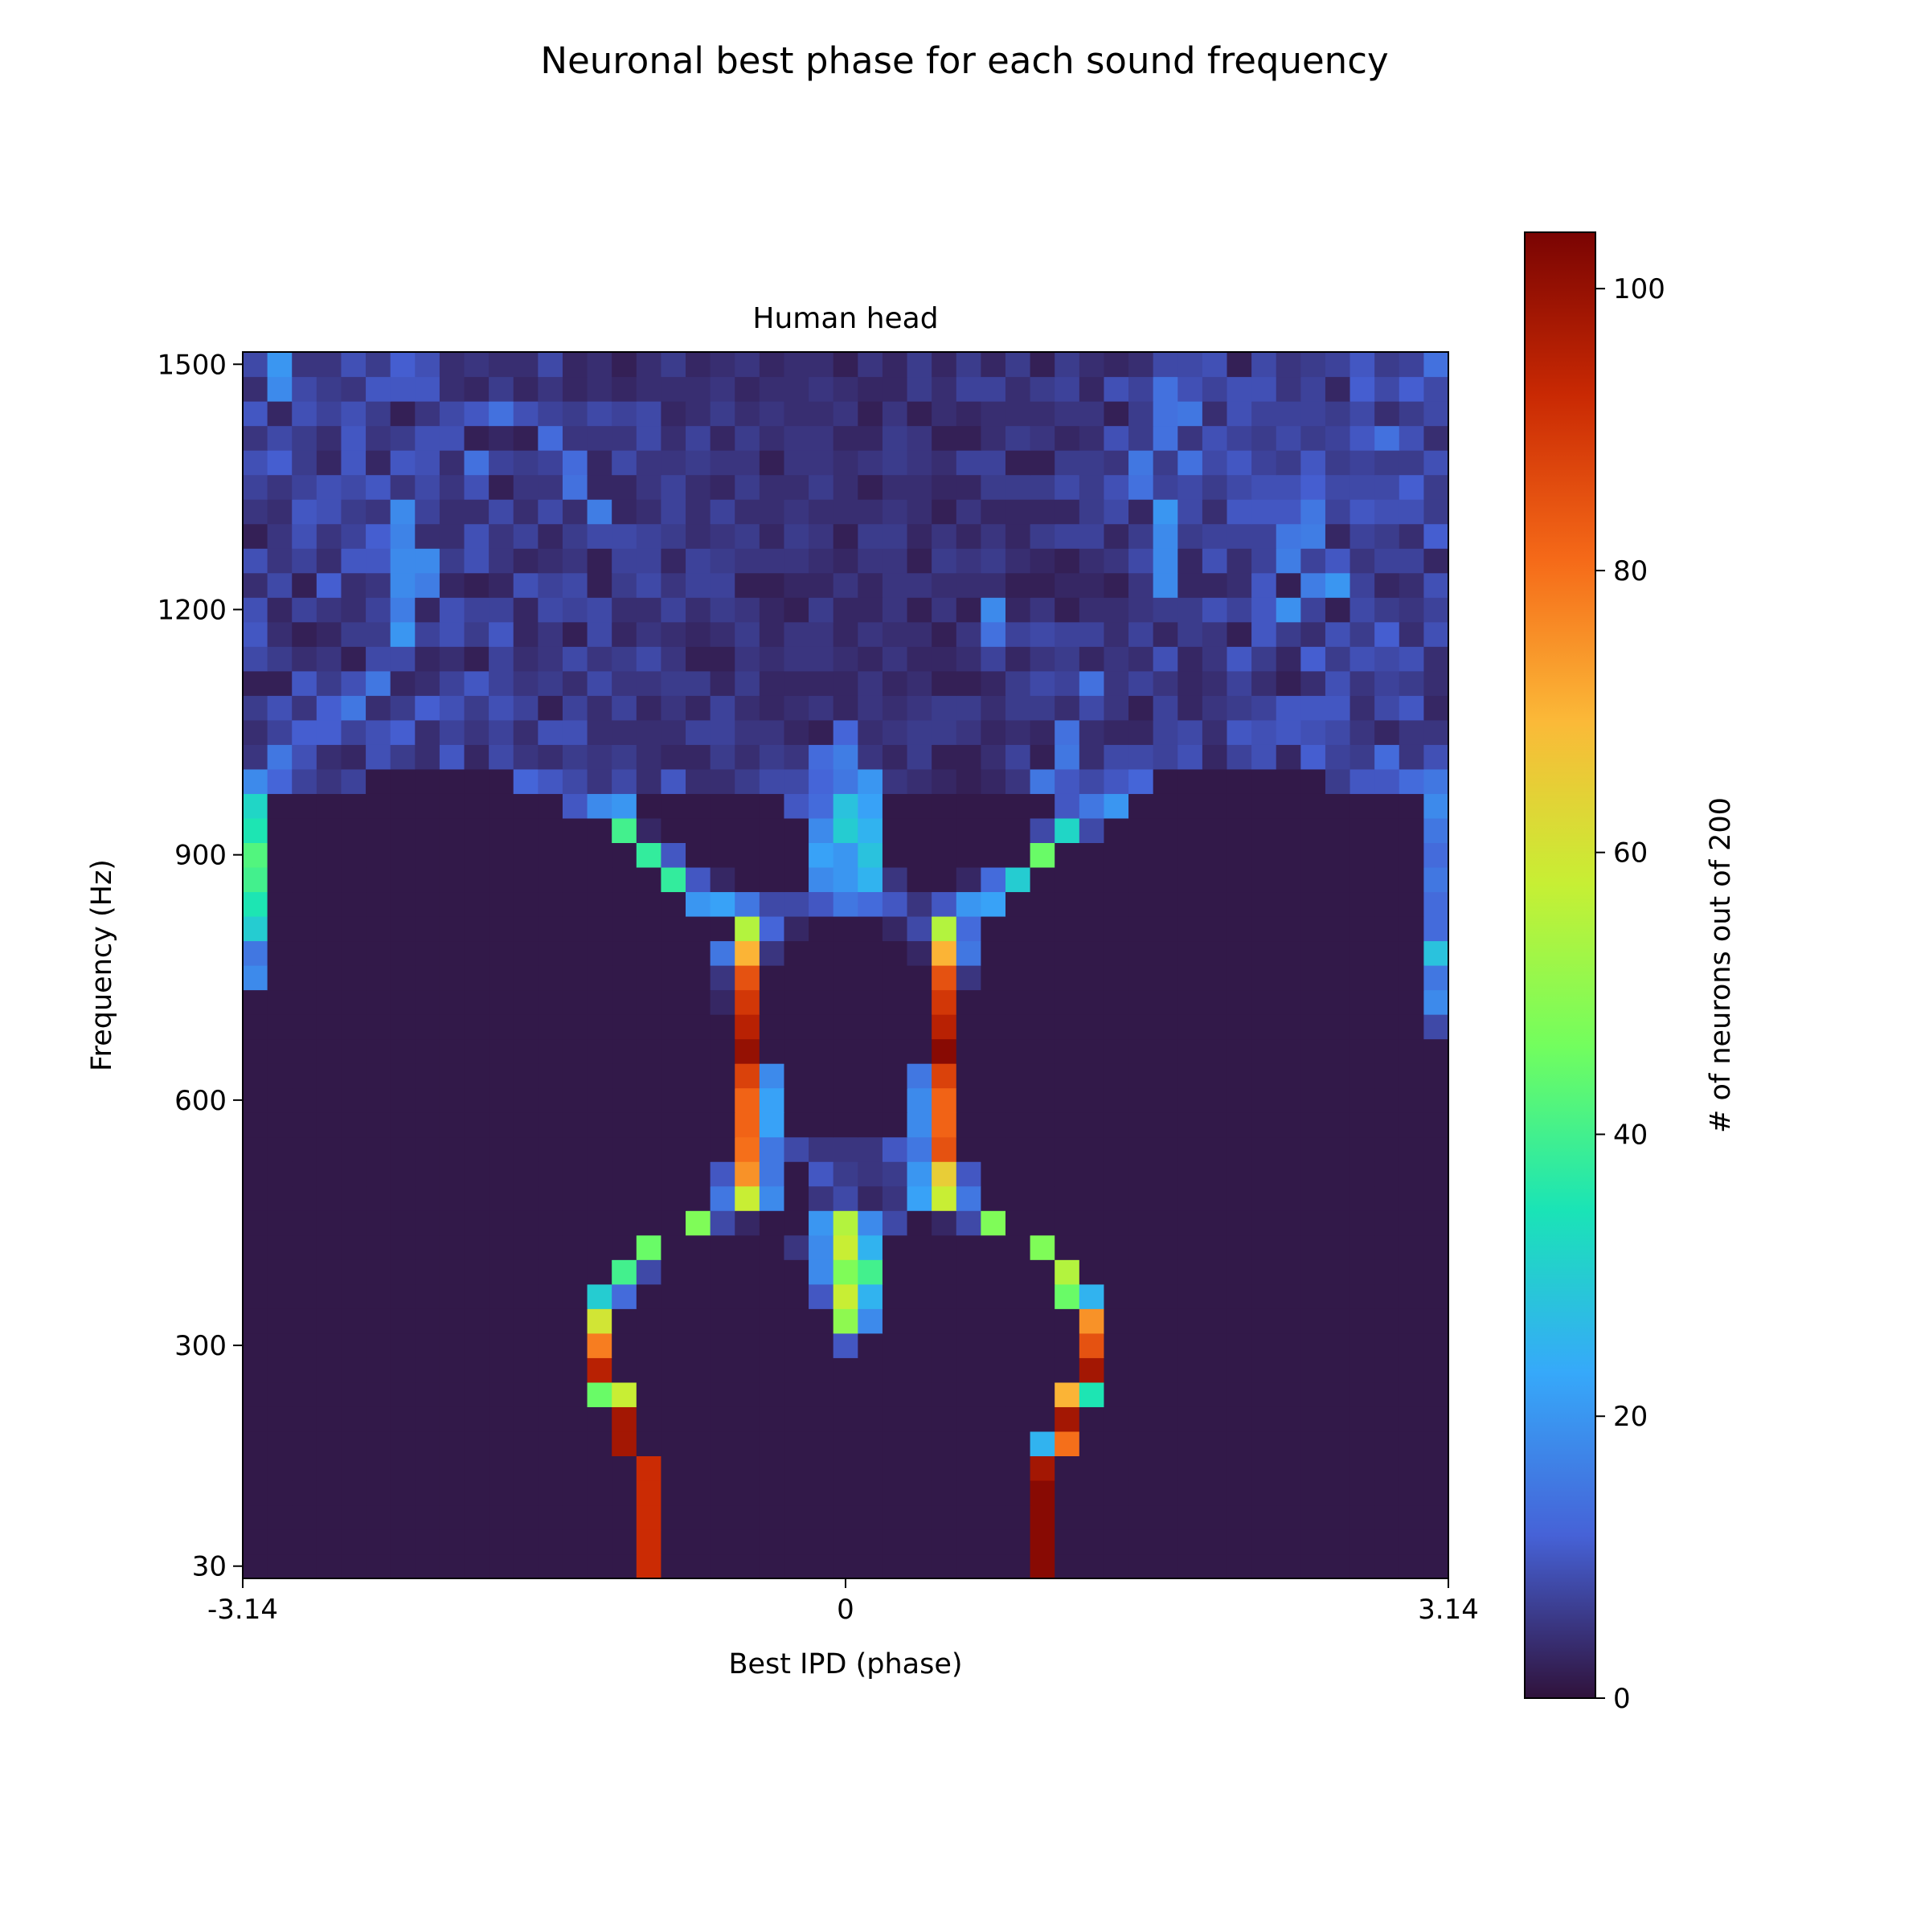  I want to click on y-tick-label: 900, so click(200, 856).